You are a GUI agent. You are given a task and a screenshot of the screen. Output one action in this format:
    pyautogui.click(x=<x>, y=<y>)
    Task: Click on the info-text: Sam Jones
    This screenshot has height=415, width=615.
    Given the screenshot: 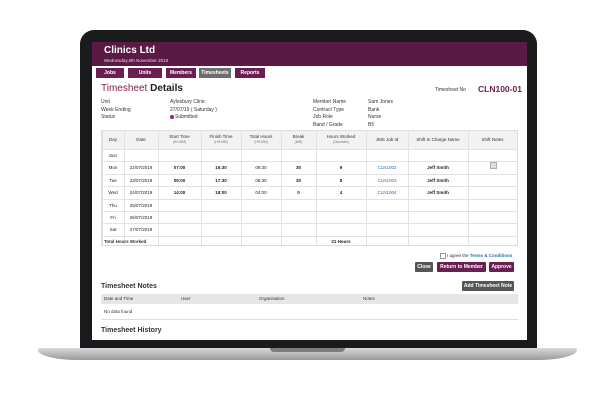 What is the action you would take?
    pyautogui.click(x=381, y=102)
    